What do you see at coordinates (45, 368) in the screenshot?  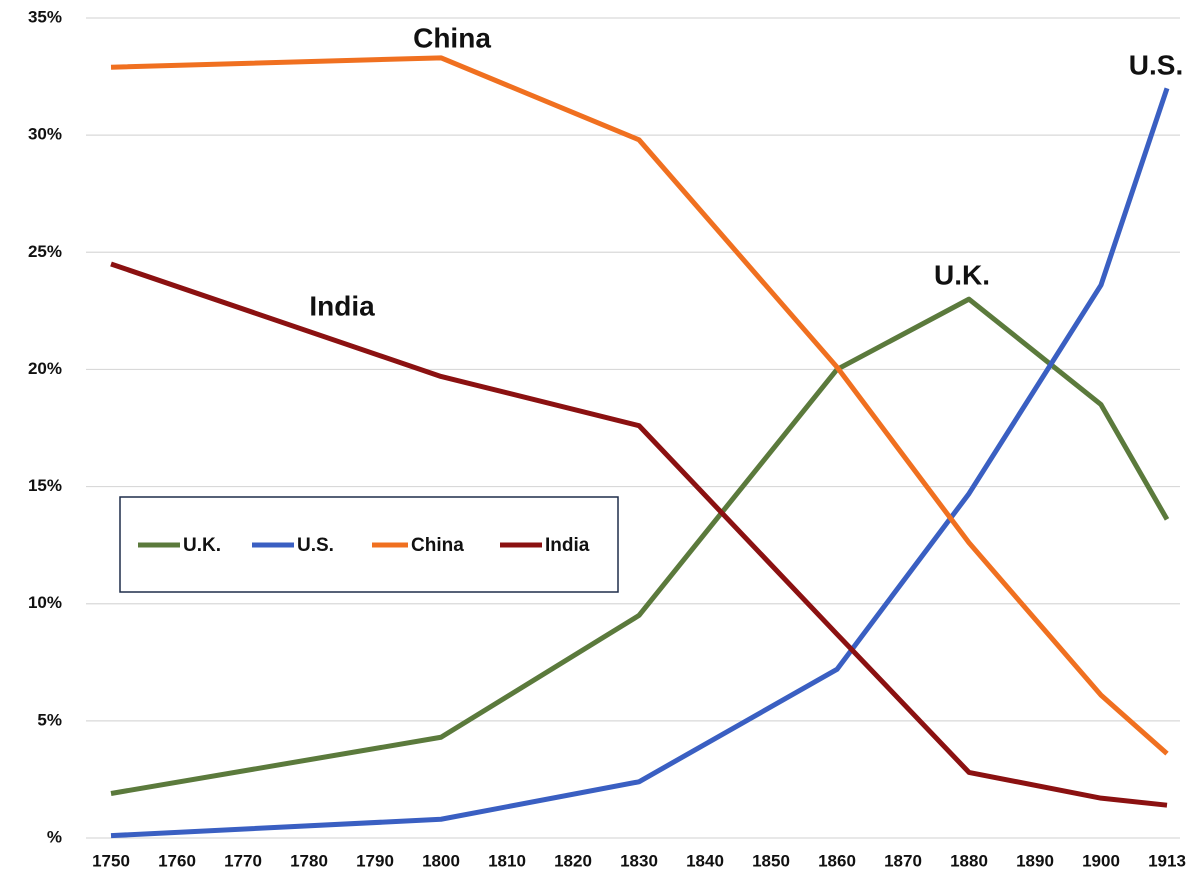 I see `y-tick-label: 20%` at bounding box center [45, 368].